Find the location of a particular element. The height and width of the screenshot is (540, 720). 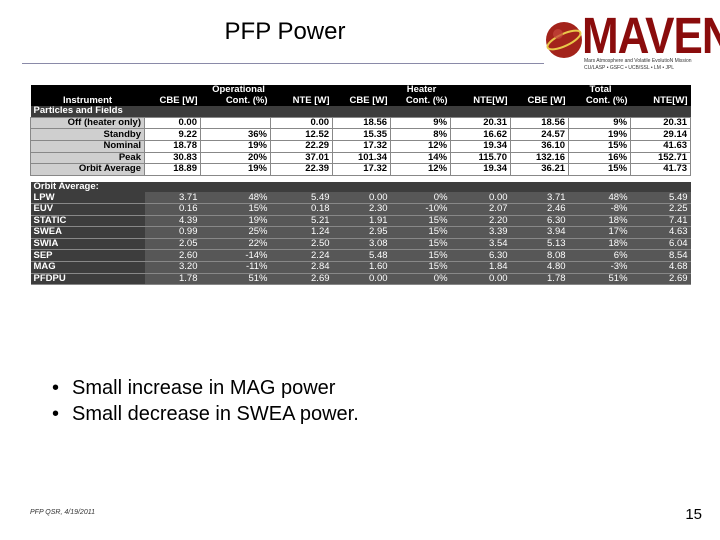

title-underline is located at coordinates (283, 63).